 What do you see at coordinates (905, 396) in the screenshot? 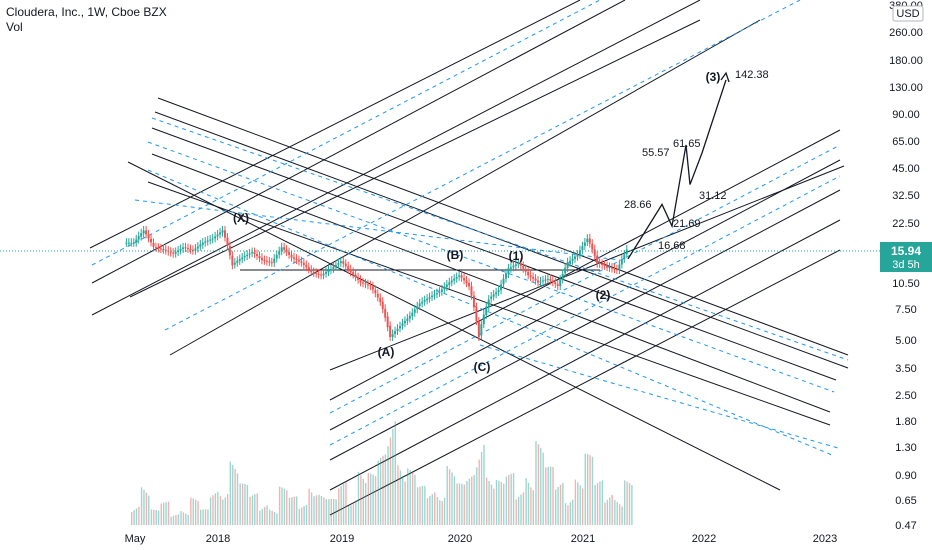
I see `price-tick-label: 2.50` at bounding box center [905, 396].